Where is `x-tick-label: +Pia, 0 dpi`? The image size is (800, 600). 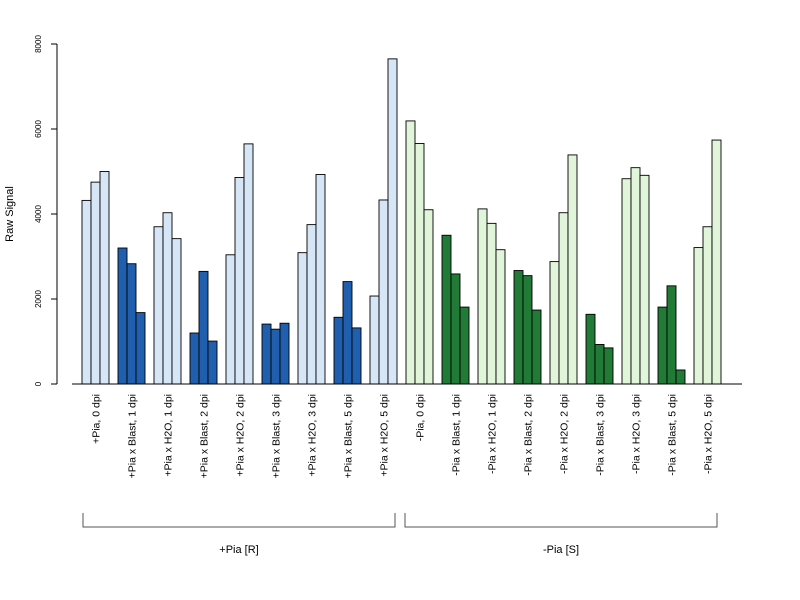
x-tick-label: +Pia, 0 dpi is located at coordinates (97, 419).